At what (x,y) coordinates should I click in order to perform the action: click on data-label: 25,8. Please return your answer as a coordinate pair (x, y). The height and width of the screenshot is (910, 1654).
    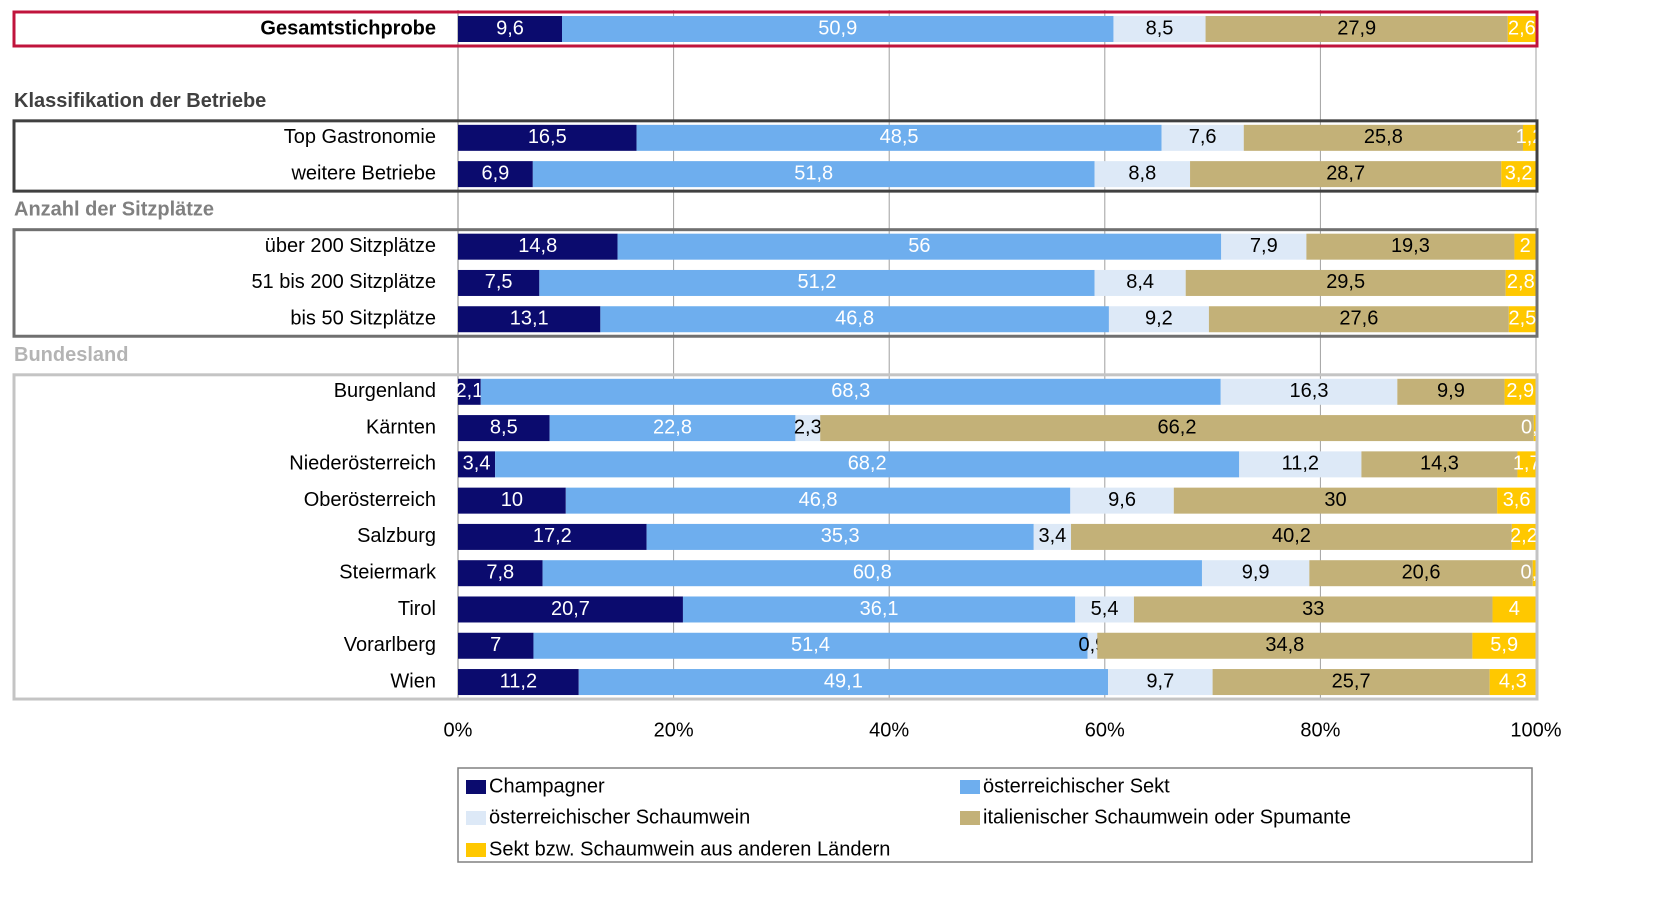
    Looking at the image, I should click on (1383, 137).